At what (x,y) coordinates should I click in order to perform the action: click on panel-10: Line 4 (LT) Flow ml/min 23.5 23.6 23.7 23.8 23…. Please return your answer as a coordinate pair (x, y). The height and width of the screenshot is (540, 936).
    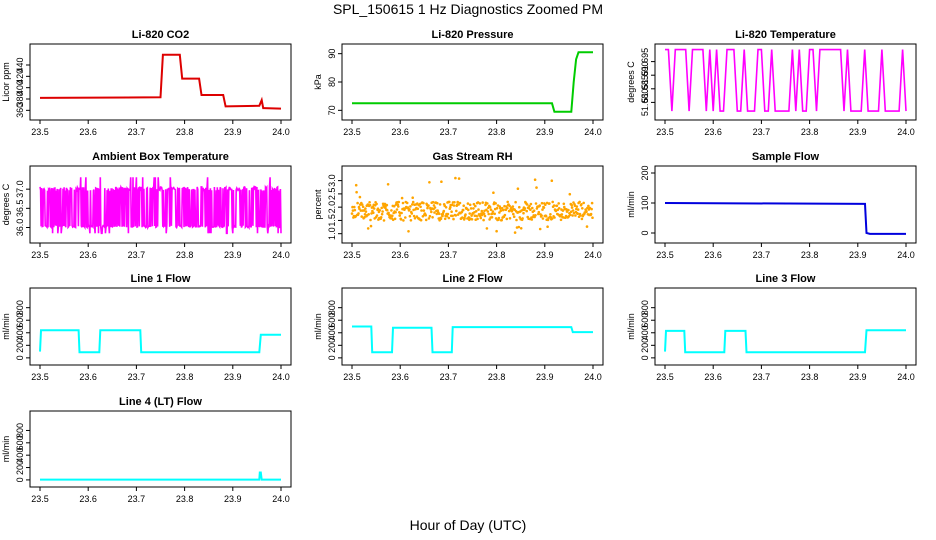
    Looking at the image, I should click on (146, 450).